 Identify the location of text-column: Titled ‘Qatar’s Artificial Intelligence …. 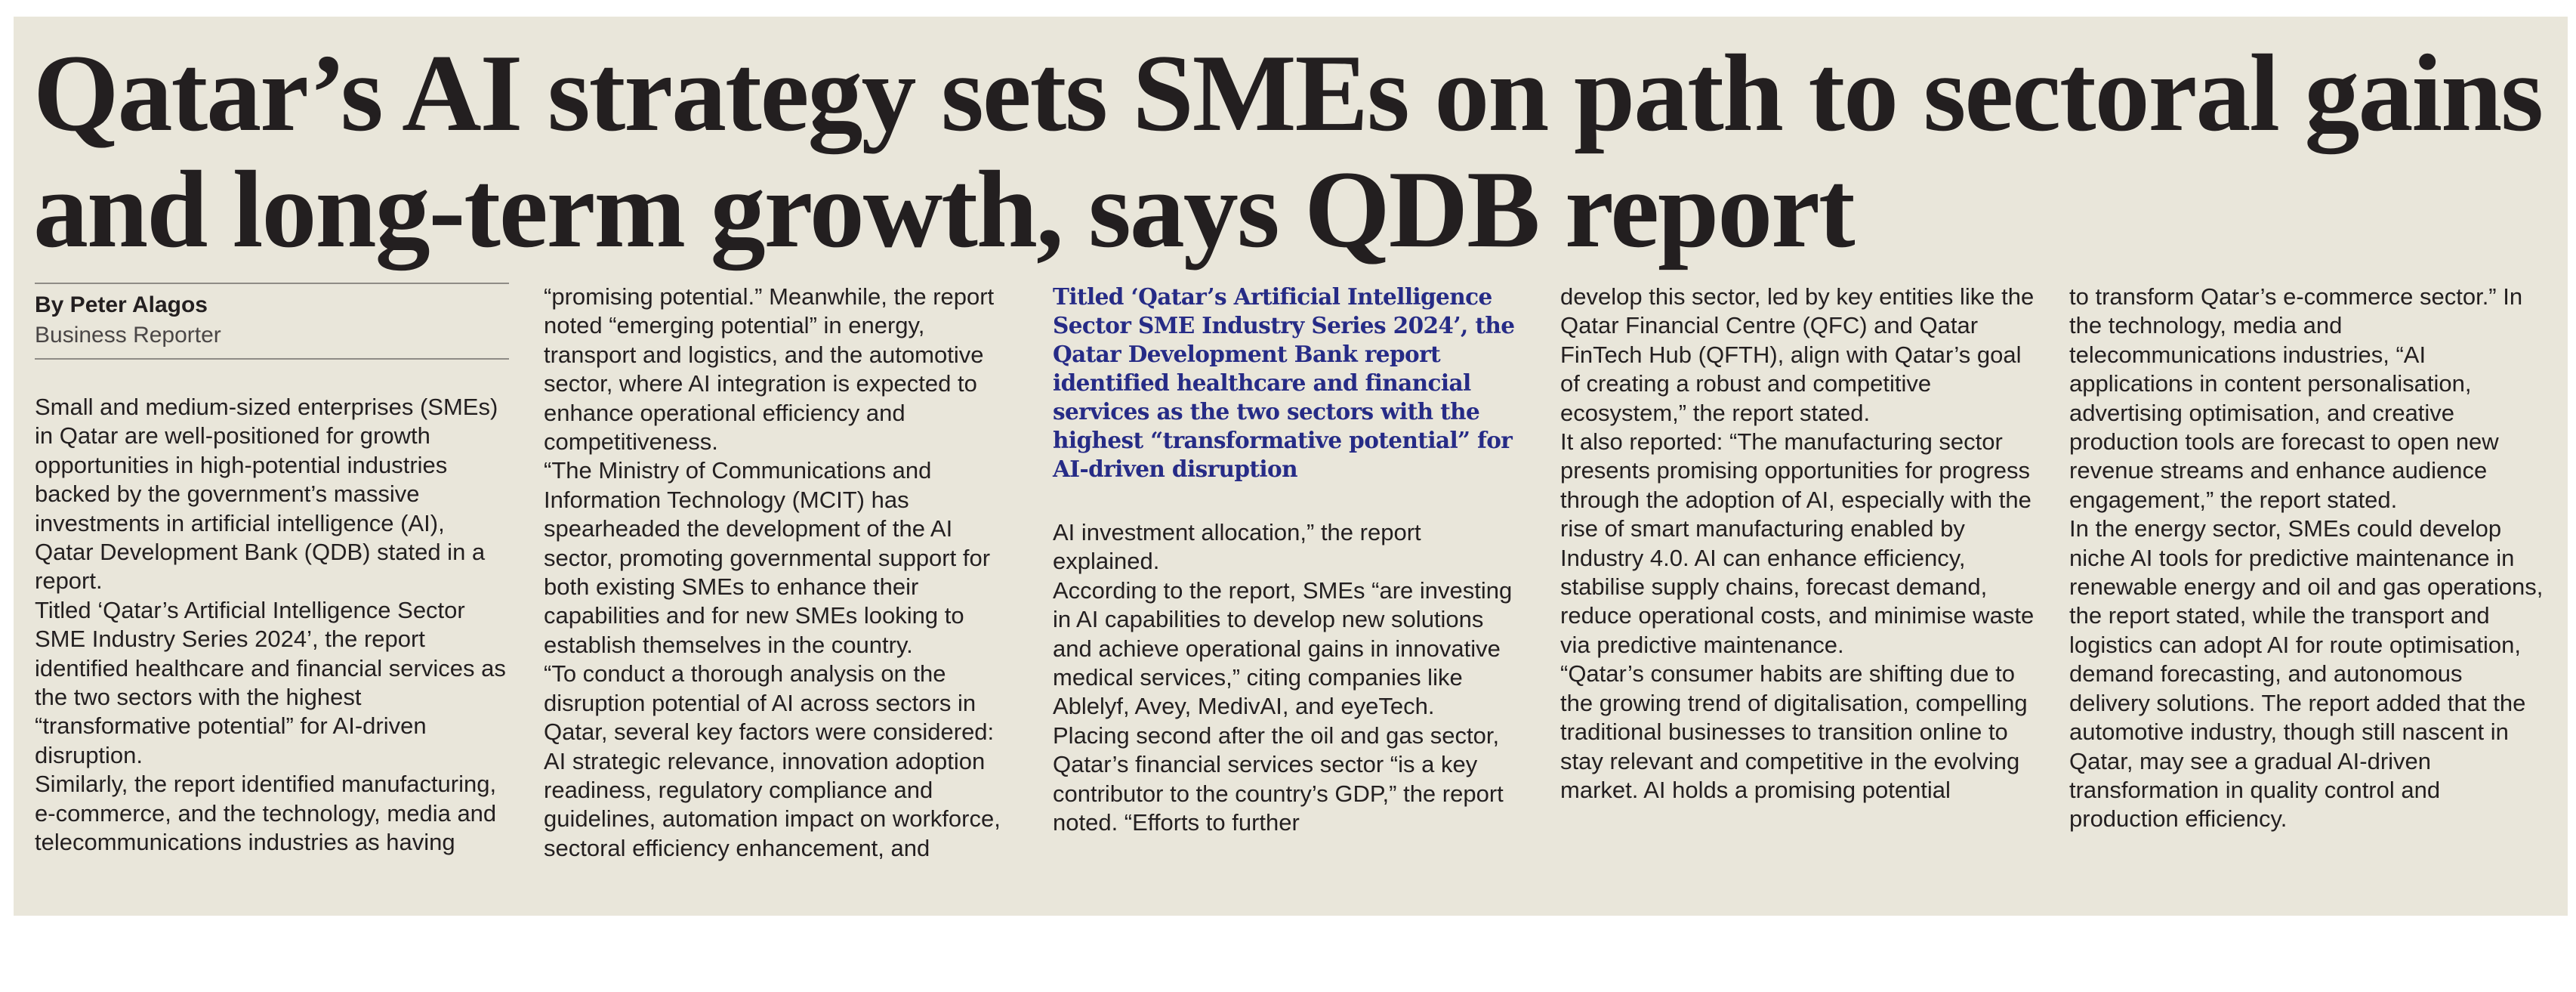
(1290, 560).